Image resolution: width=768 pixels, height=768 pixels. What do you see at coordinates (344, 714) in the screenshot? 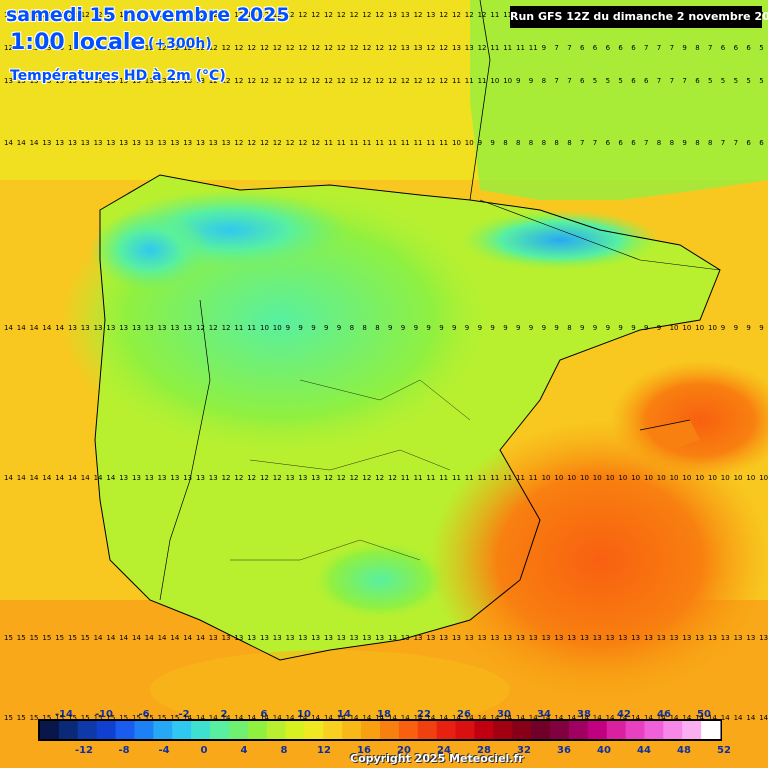
I see `legend-upper-label: 14` at bounding box center [344, 714].